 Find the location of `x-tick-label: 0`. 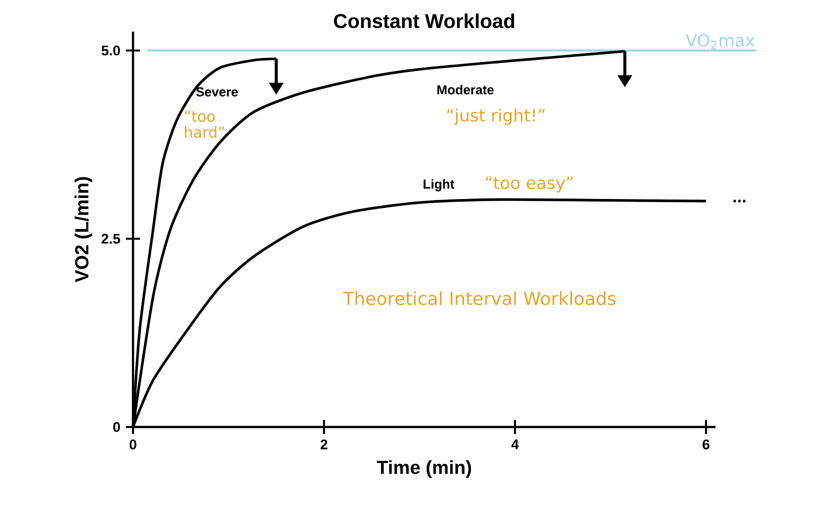

x-tick-label: 0 is located at coordinates (133, 444).